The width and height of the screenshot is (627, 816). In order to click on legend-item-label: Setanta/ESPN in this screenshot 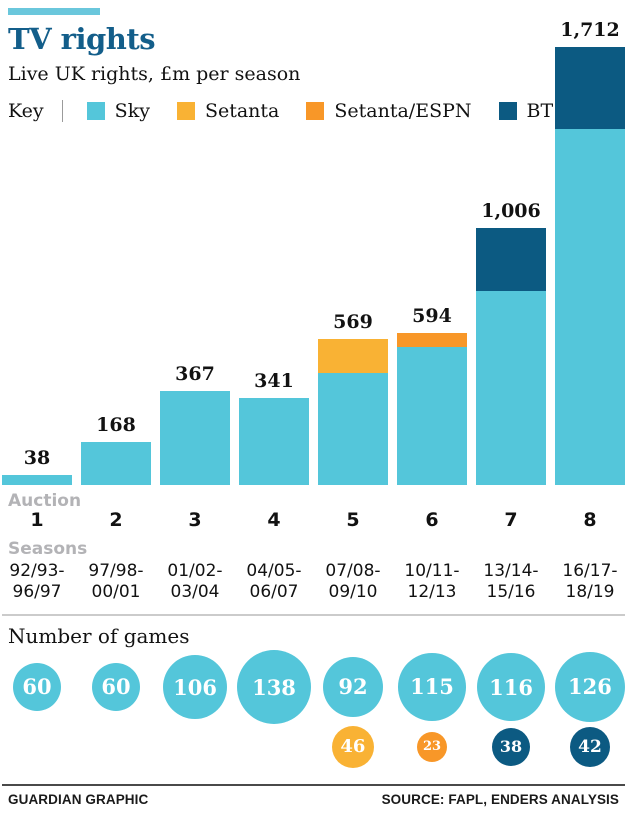, I will do `click(403, 111)`.